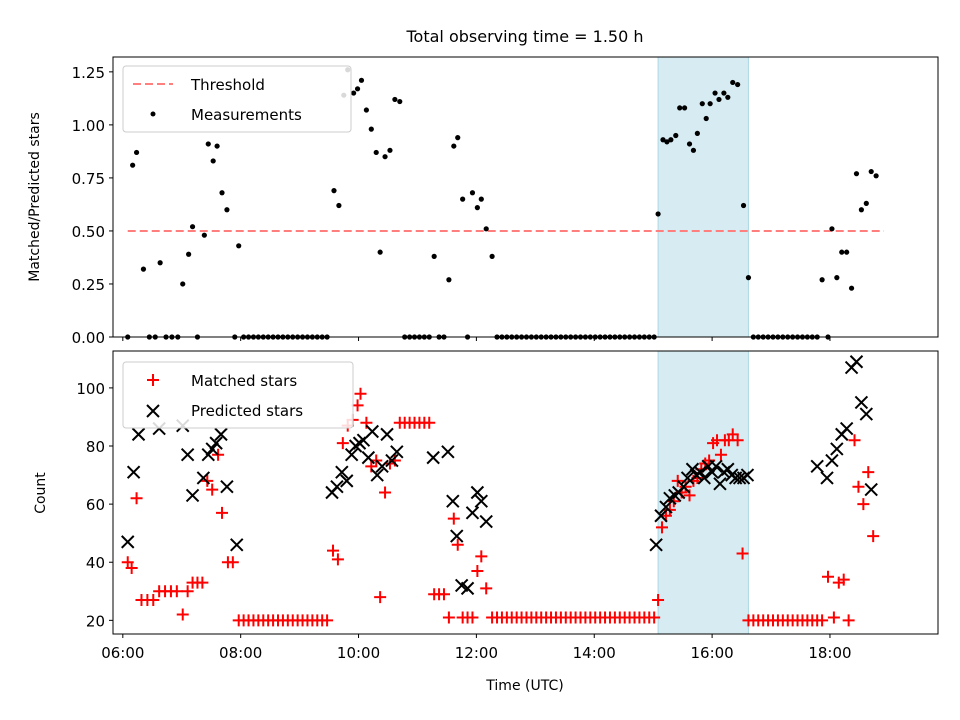 Image resolution: width=960 pixels, height=720 pixels. I want to click on top-x-ticks, so click(476, 339).